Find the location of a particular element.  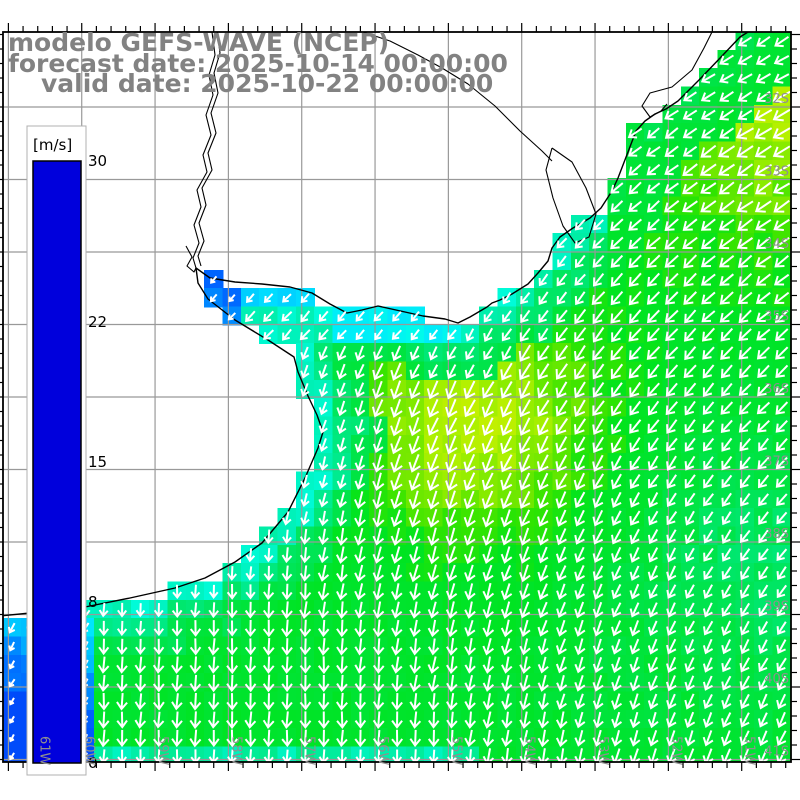

lat-label: 39S is located at coordinates (776, 607).